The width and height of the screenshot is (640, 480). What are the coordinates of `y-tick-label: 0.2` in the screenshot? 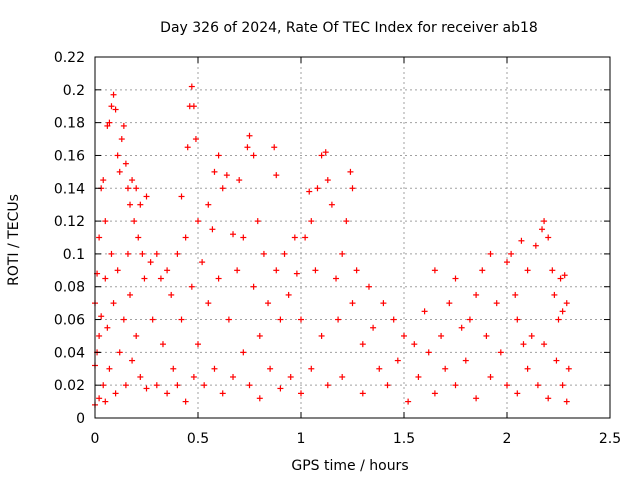 It's located at (74, 91).